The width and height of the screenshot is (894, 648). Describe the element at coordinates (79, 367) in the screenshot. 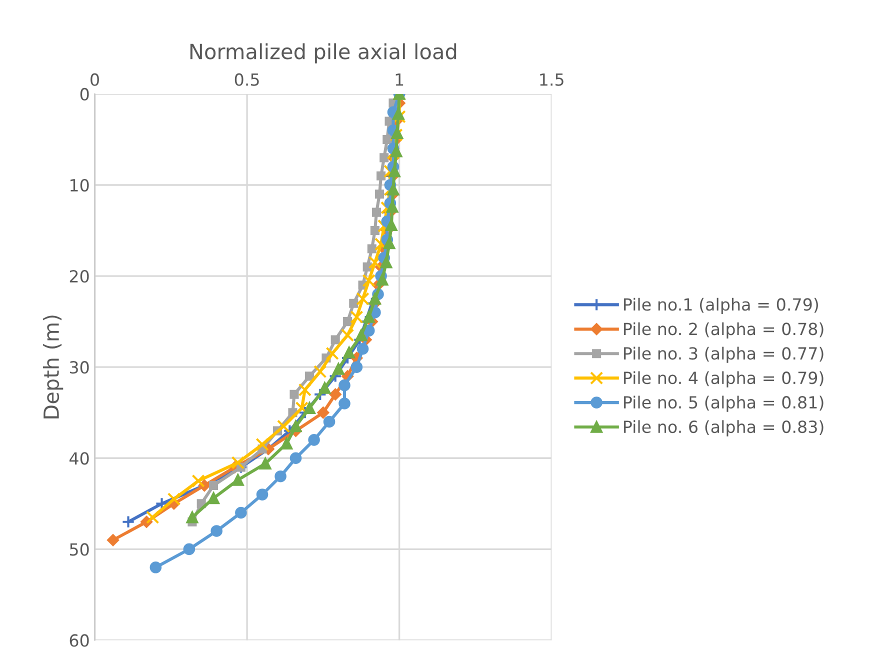

I see `y-tick-label: 30` at that location.